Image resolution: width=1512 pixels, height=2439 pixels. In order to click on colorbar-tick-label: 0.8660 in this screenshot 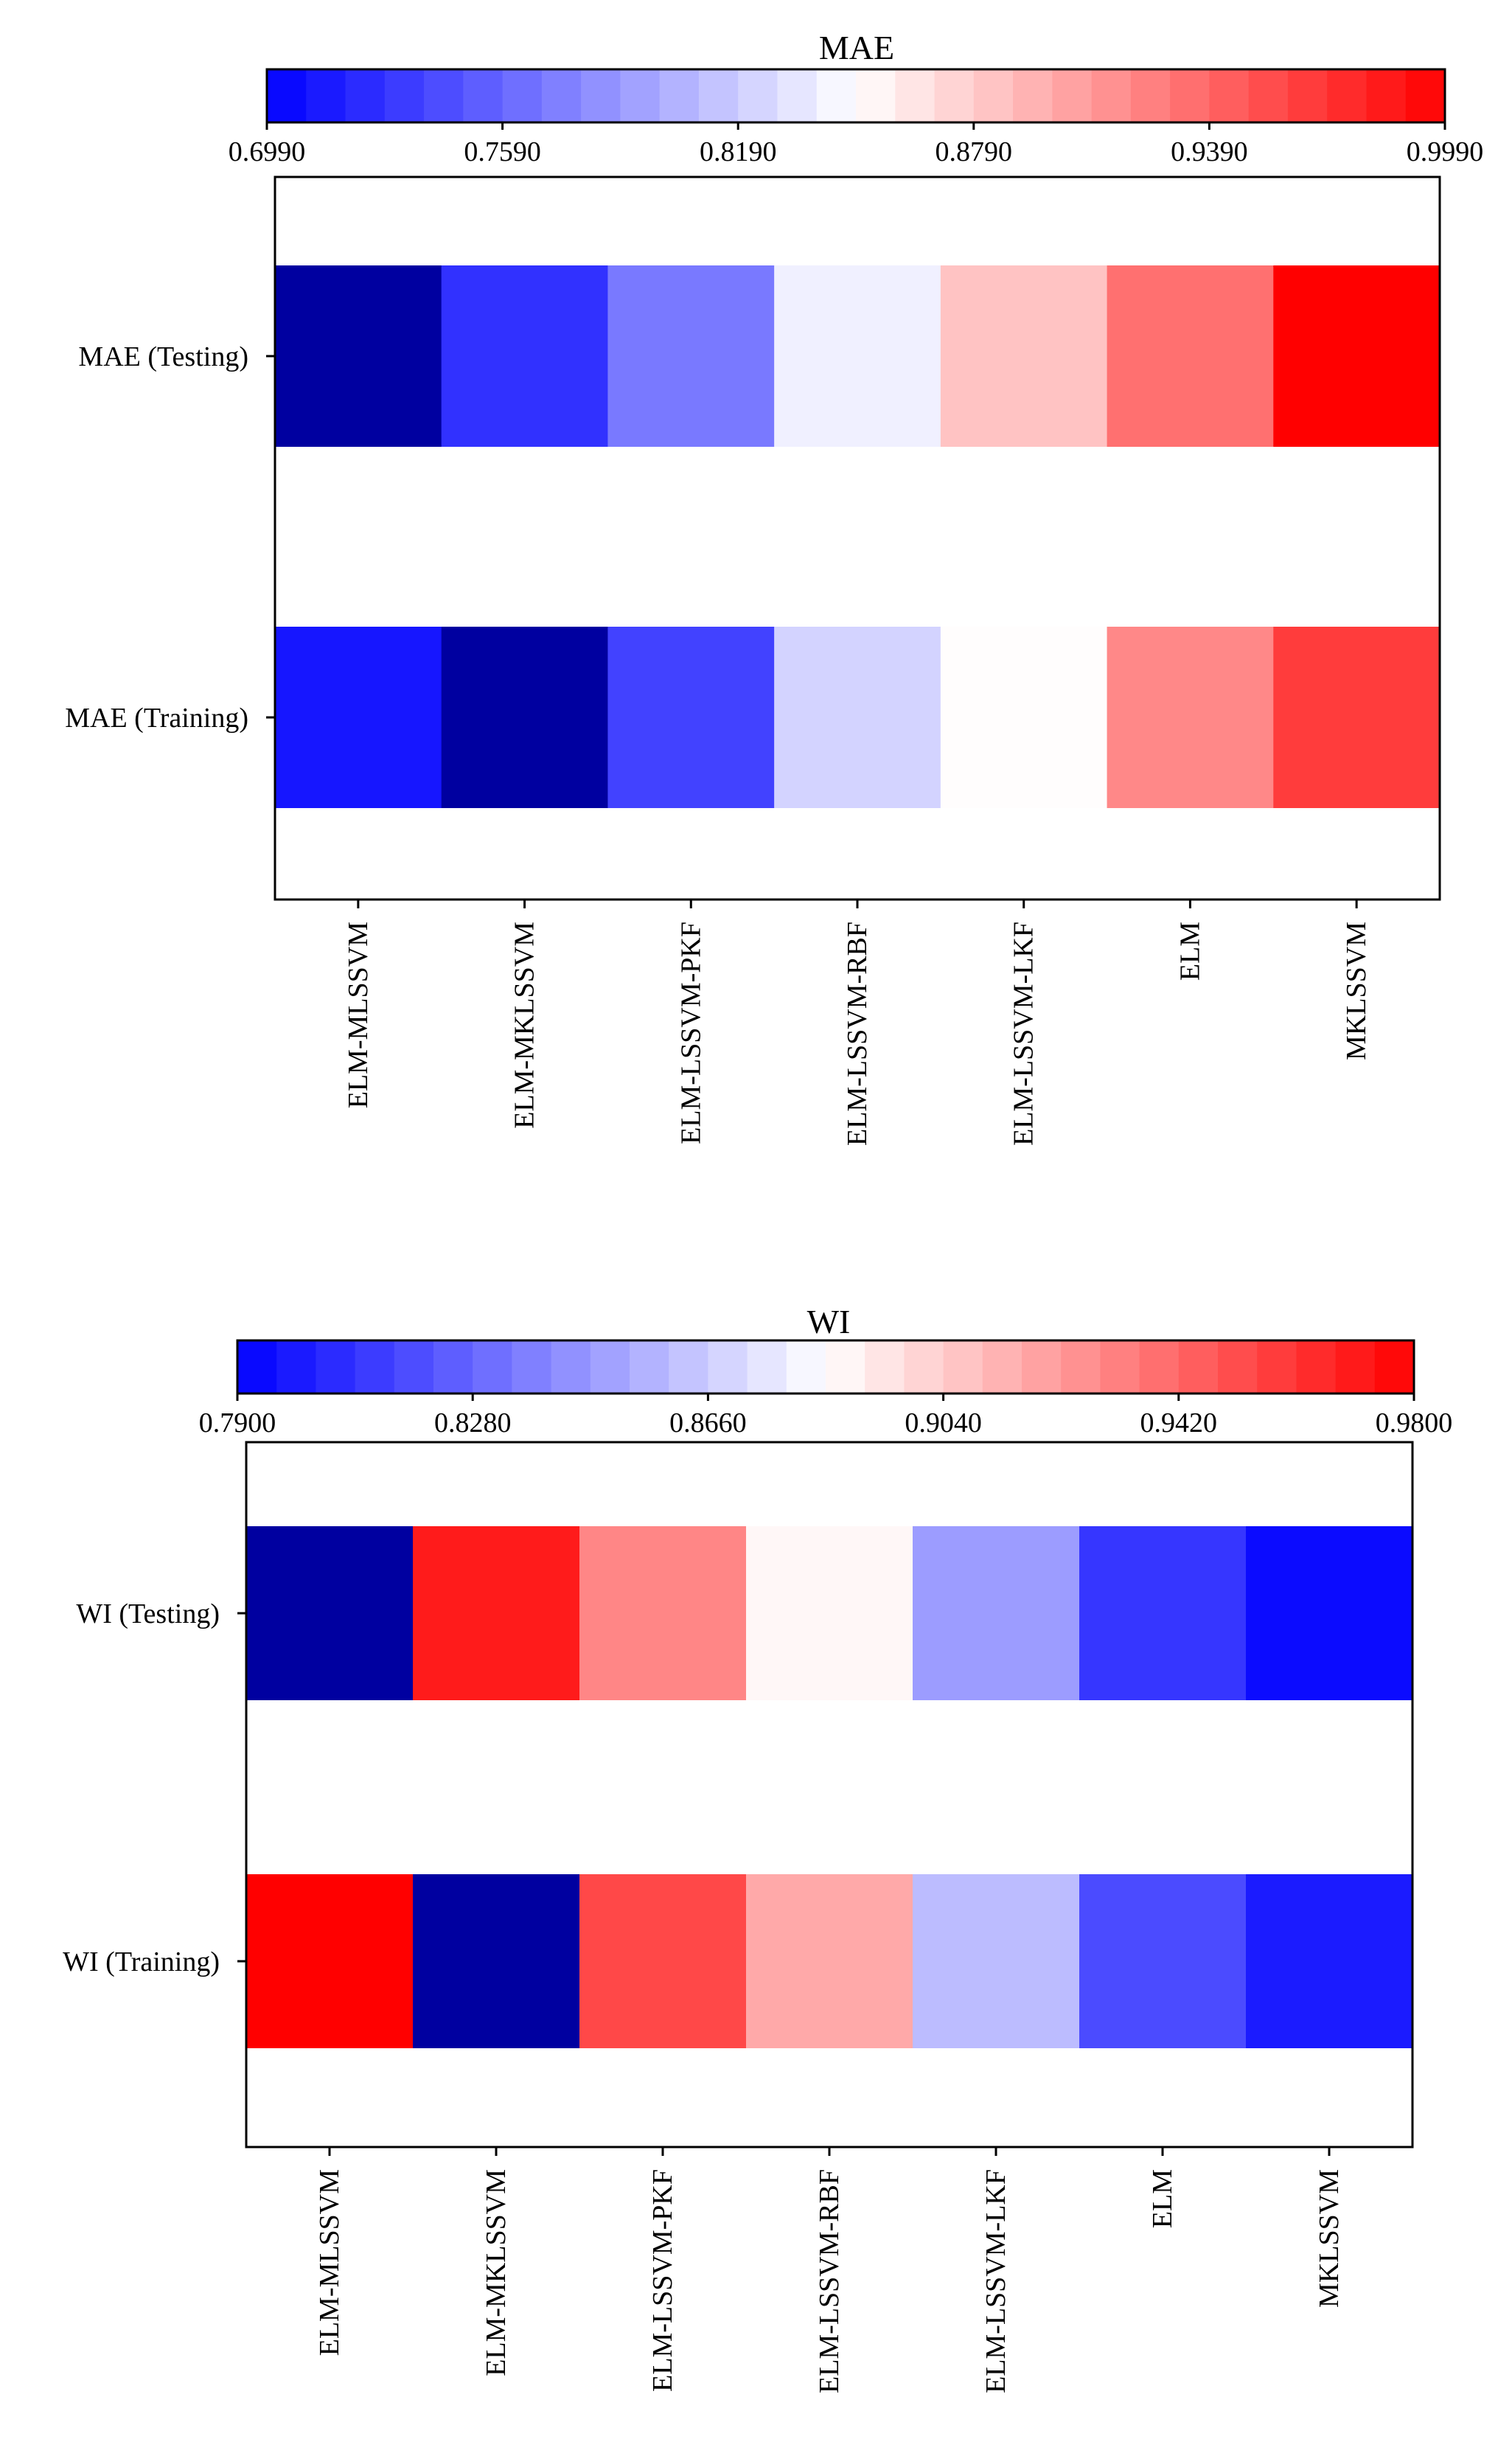, I will do `click(708, 1423)`.